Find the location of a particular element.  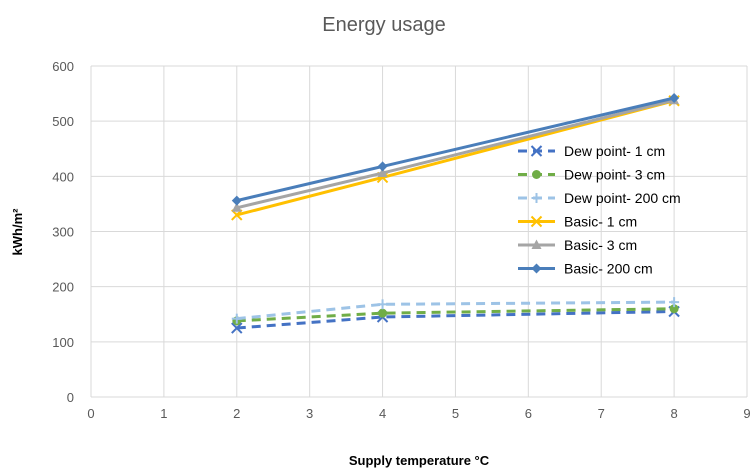

x-tick-label: 1 is located at coordinates (163, 413).